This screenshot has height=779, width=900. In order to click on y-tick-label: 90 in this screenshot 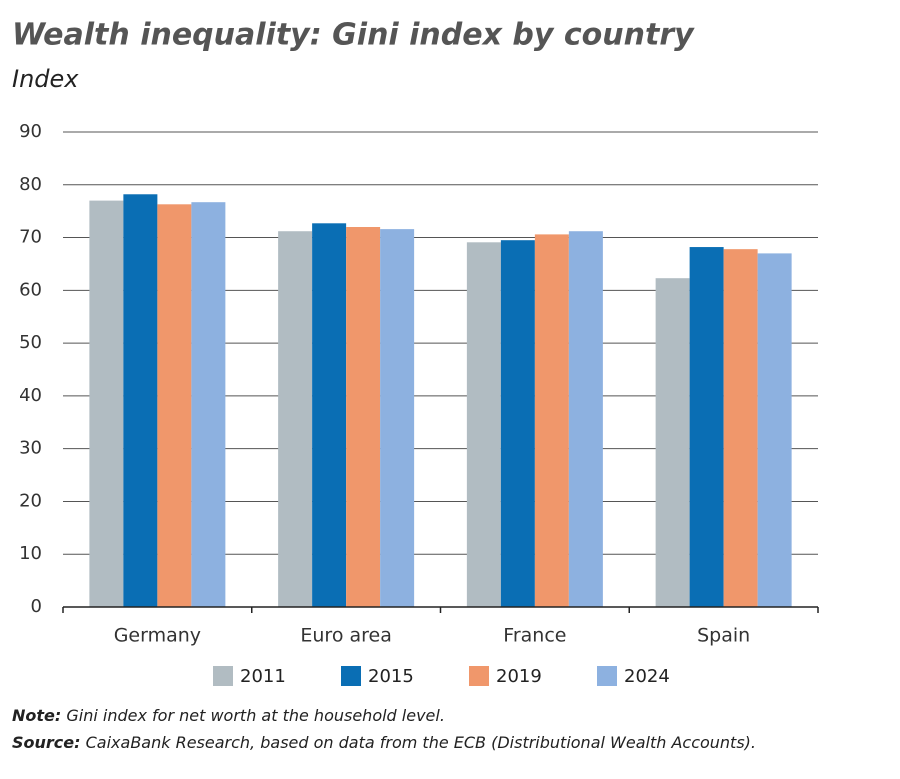, I will do `click(30, 131)`.